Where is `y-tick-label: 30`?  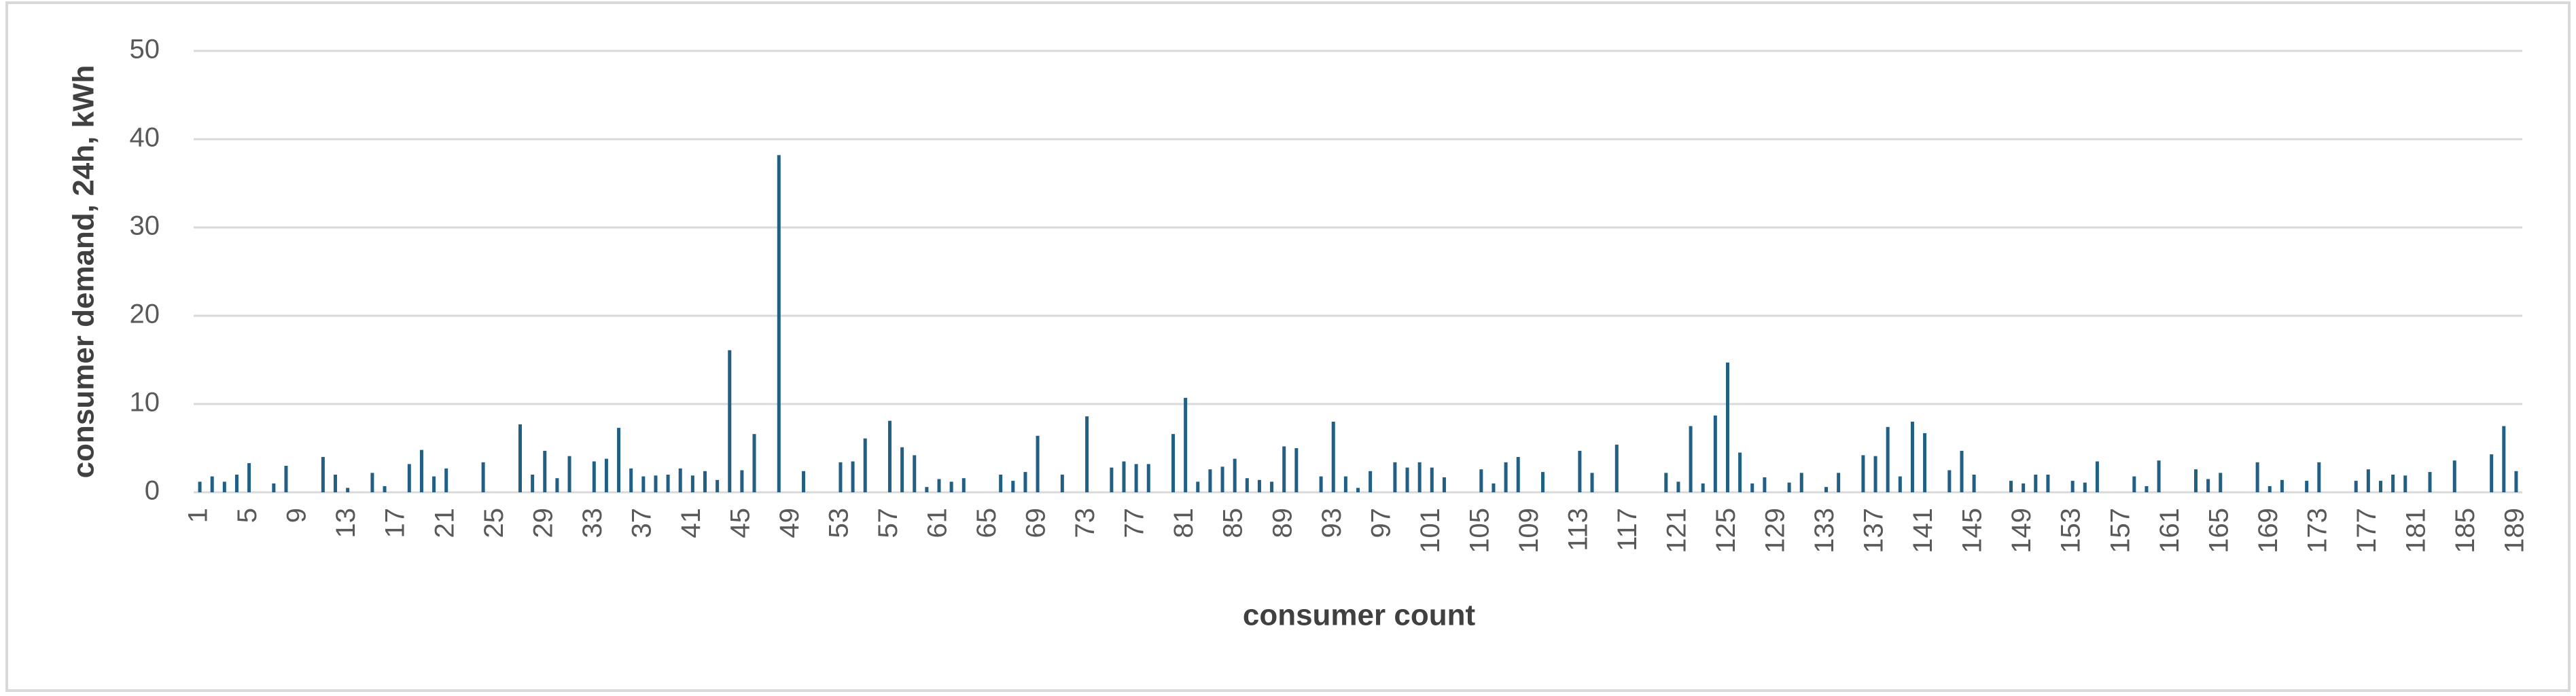
y-tick-label: 30 is located at coordinates (145, 226).